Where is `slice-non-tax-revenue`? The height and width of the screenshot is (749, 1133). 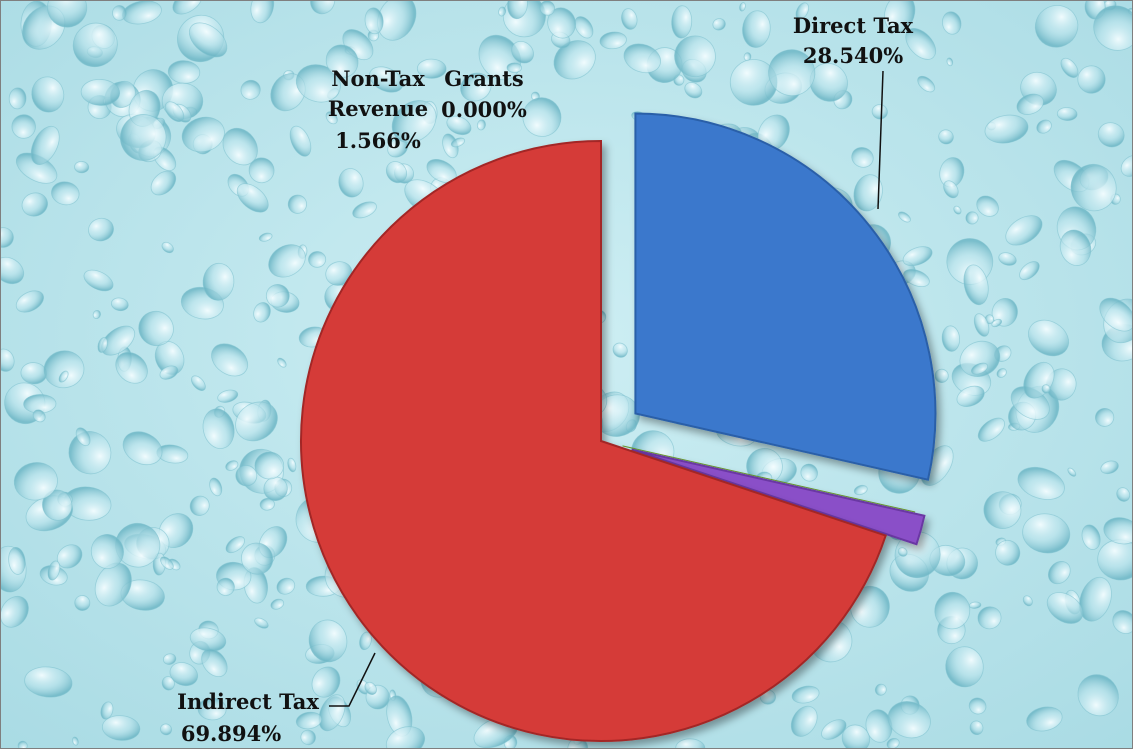 slice-non-tax-revenue is located at coordinates (778, 497).